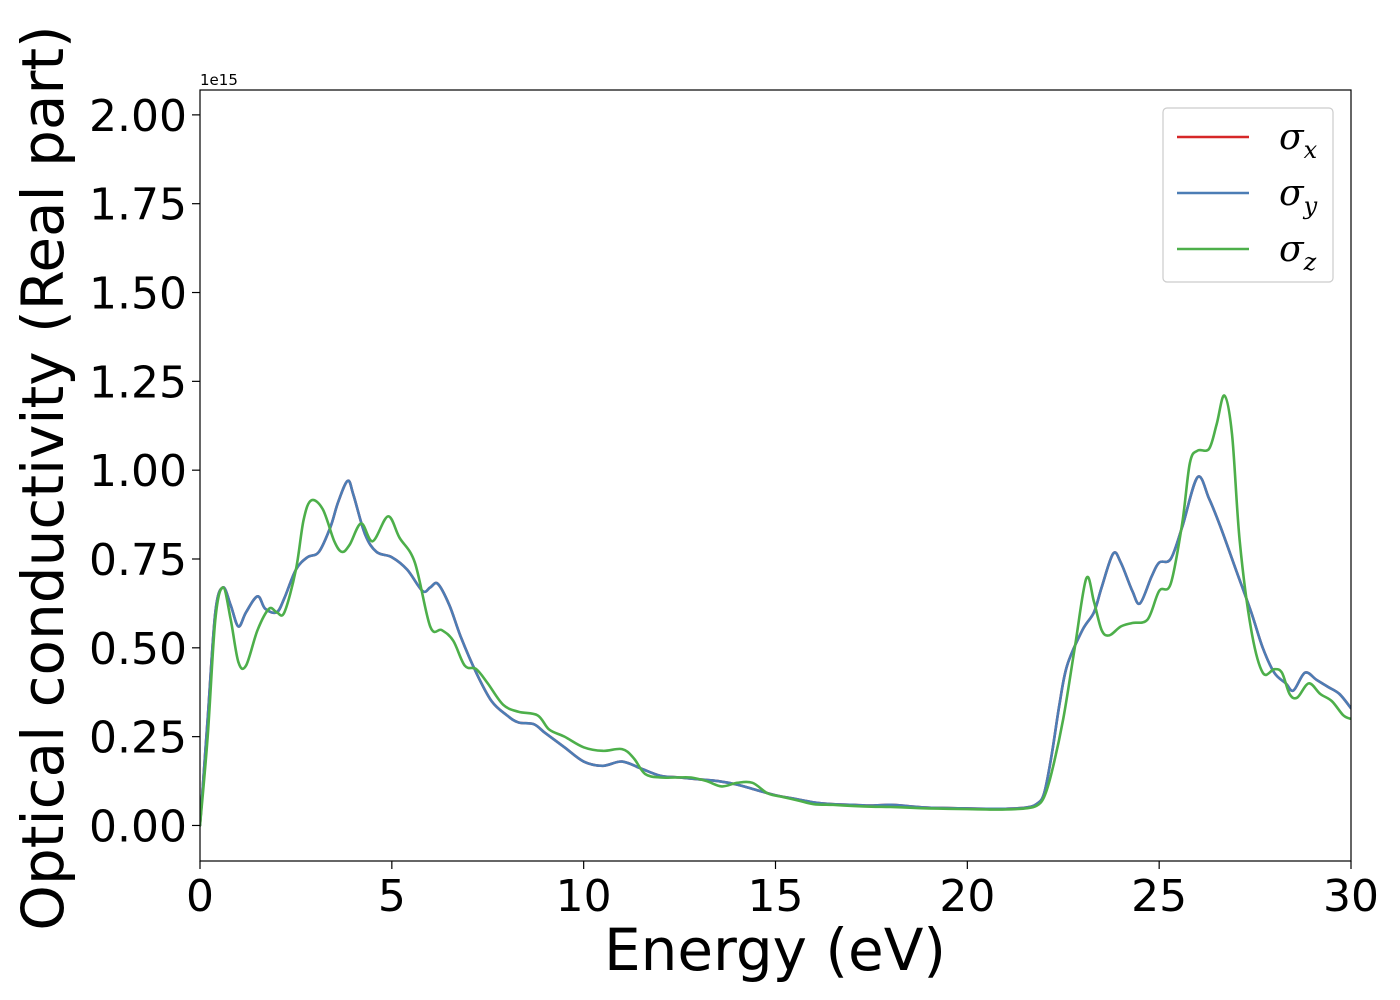  Describe the element at coordinates (584, 896) in the screenshot. I see `x-tick-label: 10` at that location.